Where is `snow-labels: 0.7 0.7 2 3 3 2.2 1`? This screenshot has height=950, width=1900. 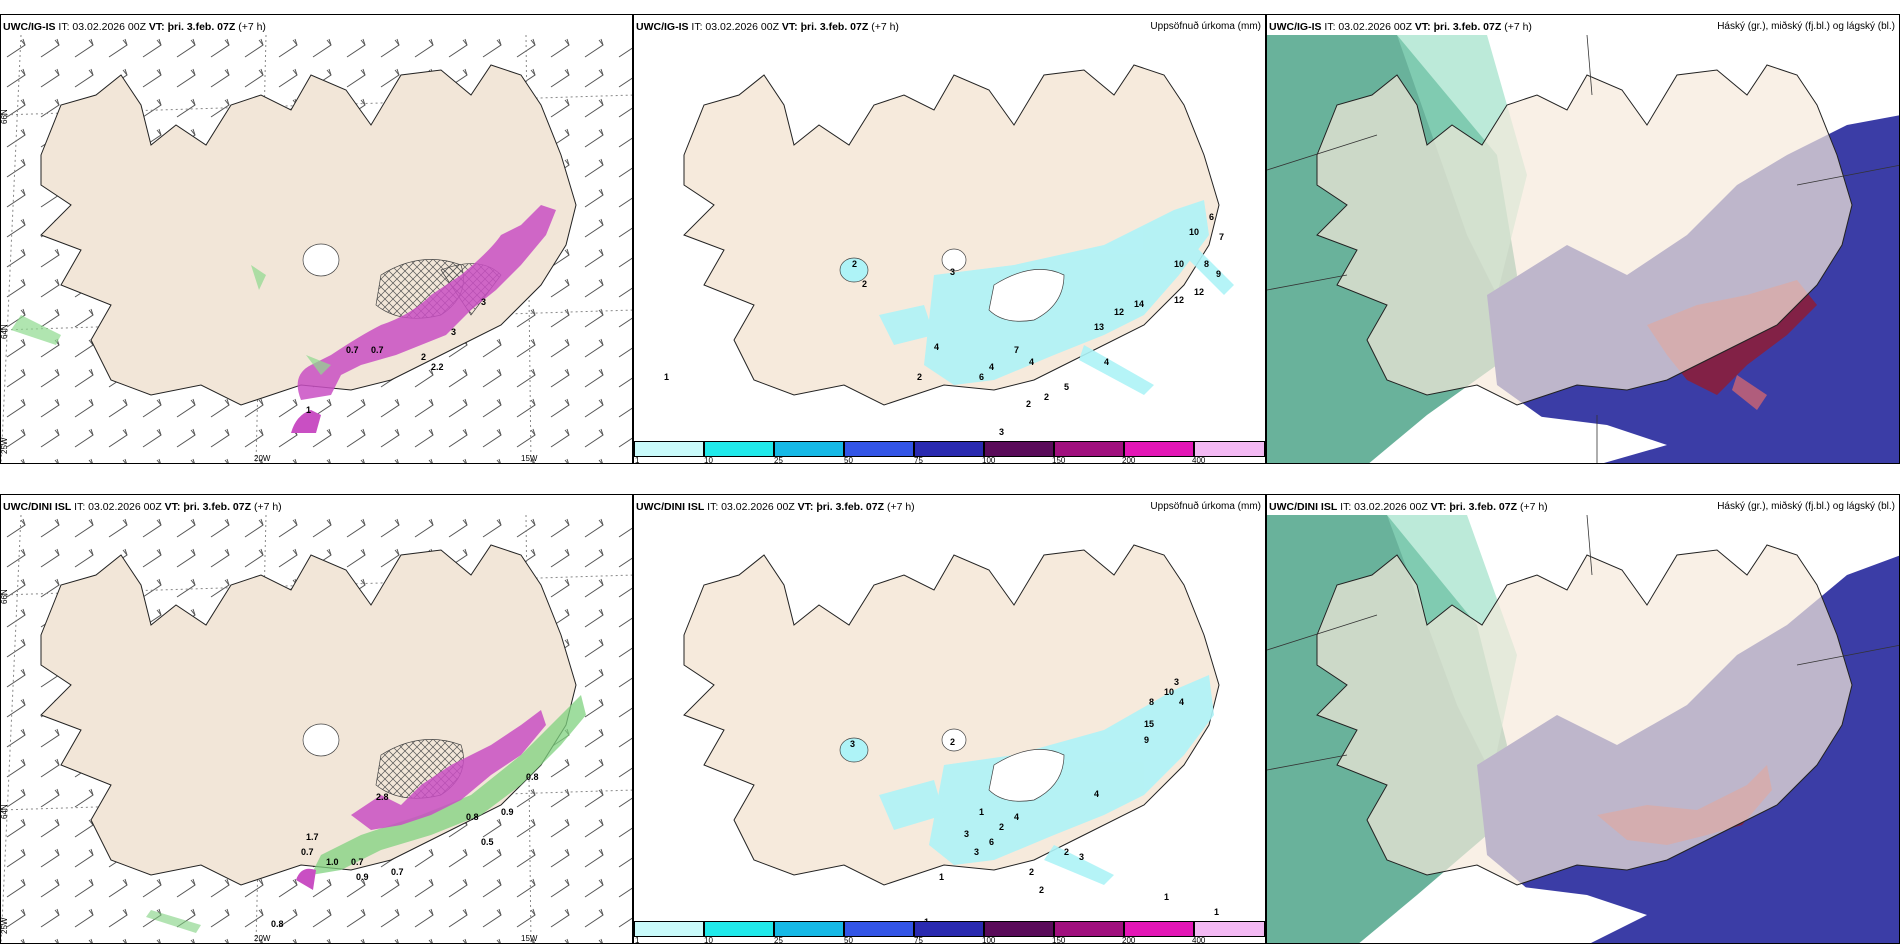
snow-labels: 0.7 0.7 2 3 3 2.2 1 is located at coordinates (396, 356).